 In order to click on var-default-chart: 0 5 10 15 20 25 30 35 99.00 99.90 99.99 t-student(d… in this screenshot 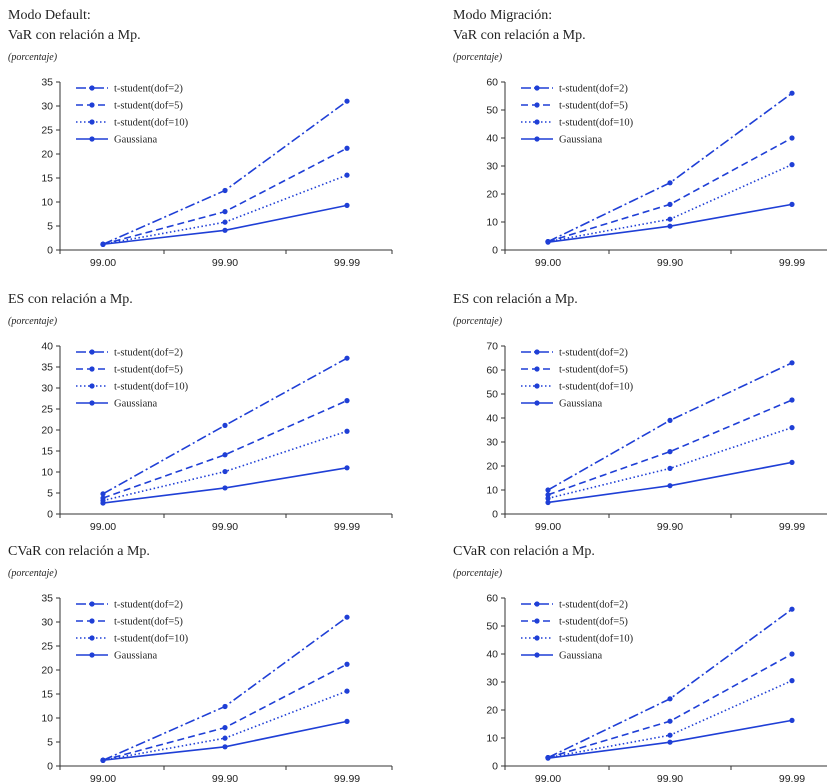, I will do `click(217, 173)`.